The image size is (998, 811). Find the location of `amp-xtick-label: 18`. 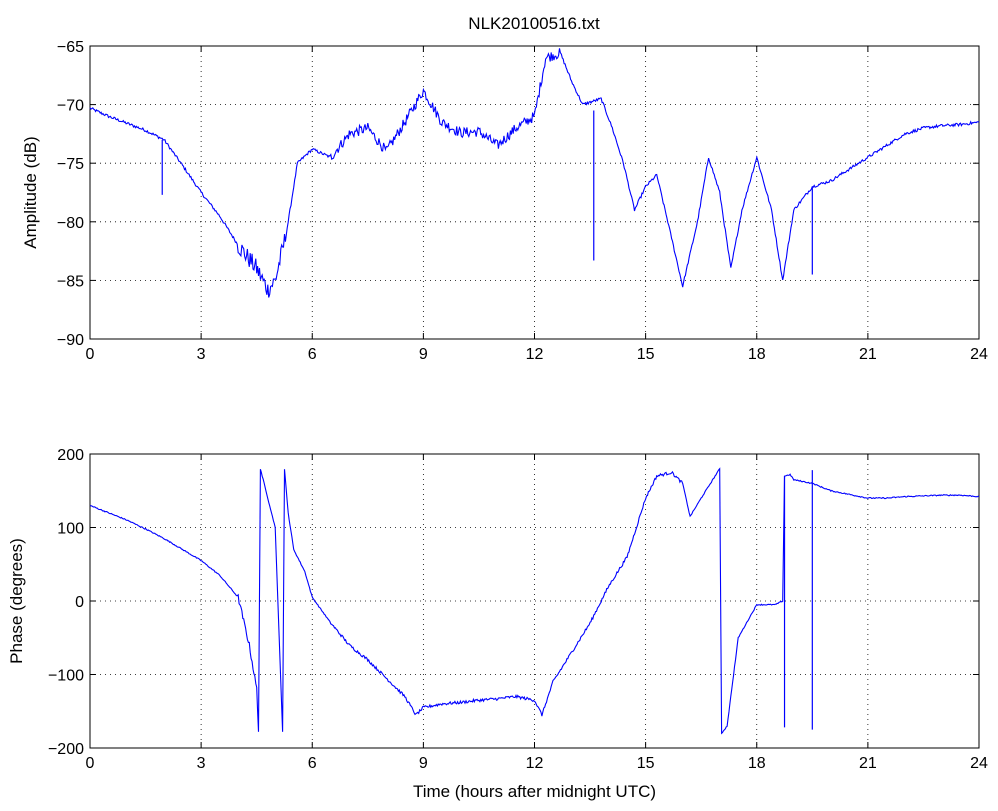

amp-xtick-label: 18 is located at coordinates (757, 354).